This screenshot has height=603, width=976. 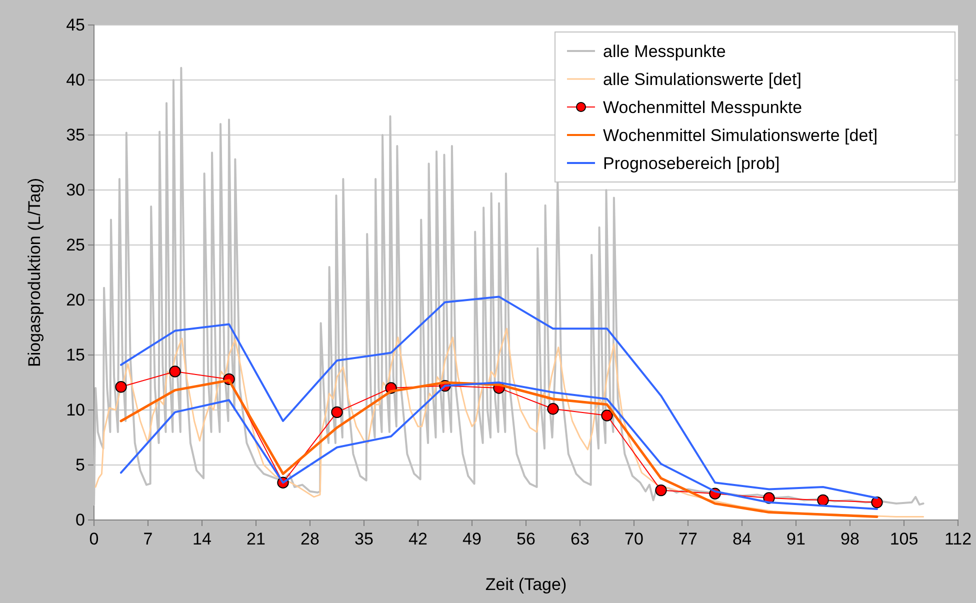 What do you see at coordinates (958, 538) in the screenshot?
I see `x-tick-label: 112` at bounding box center [958, 538].